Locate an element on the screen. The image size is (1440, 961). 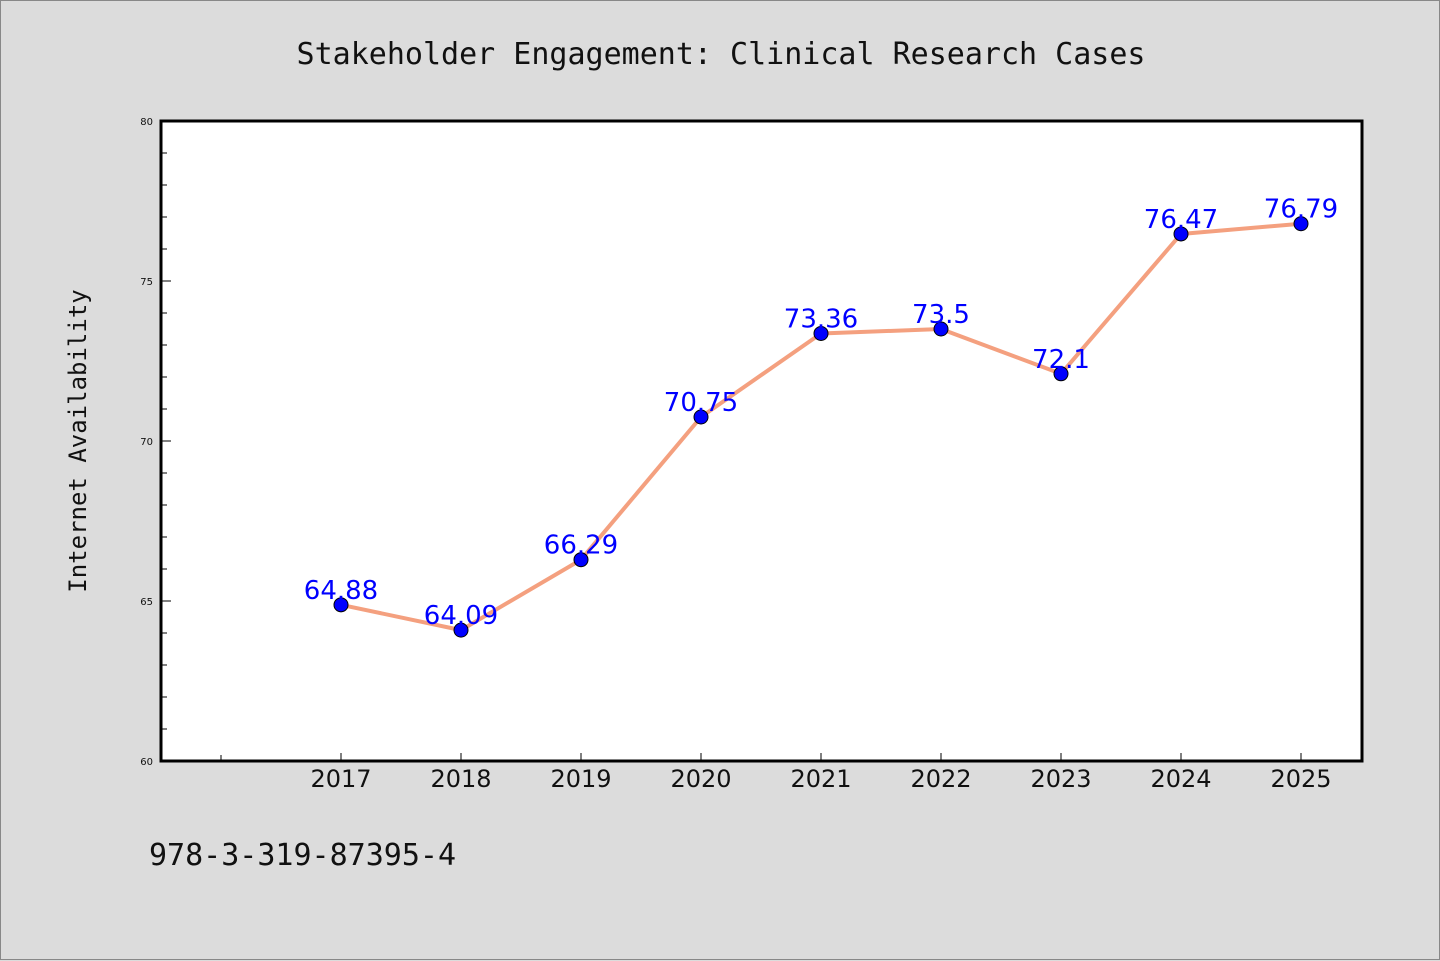
y-axis-label: Internet Availability is located at coordinates (78, 440).